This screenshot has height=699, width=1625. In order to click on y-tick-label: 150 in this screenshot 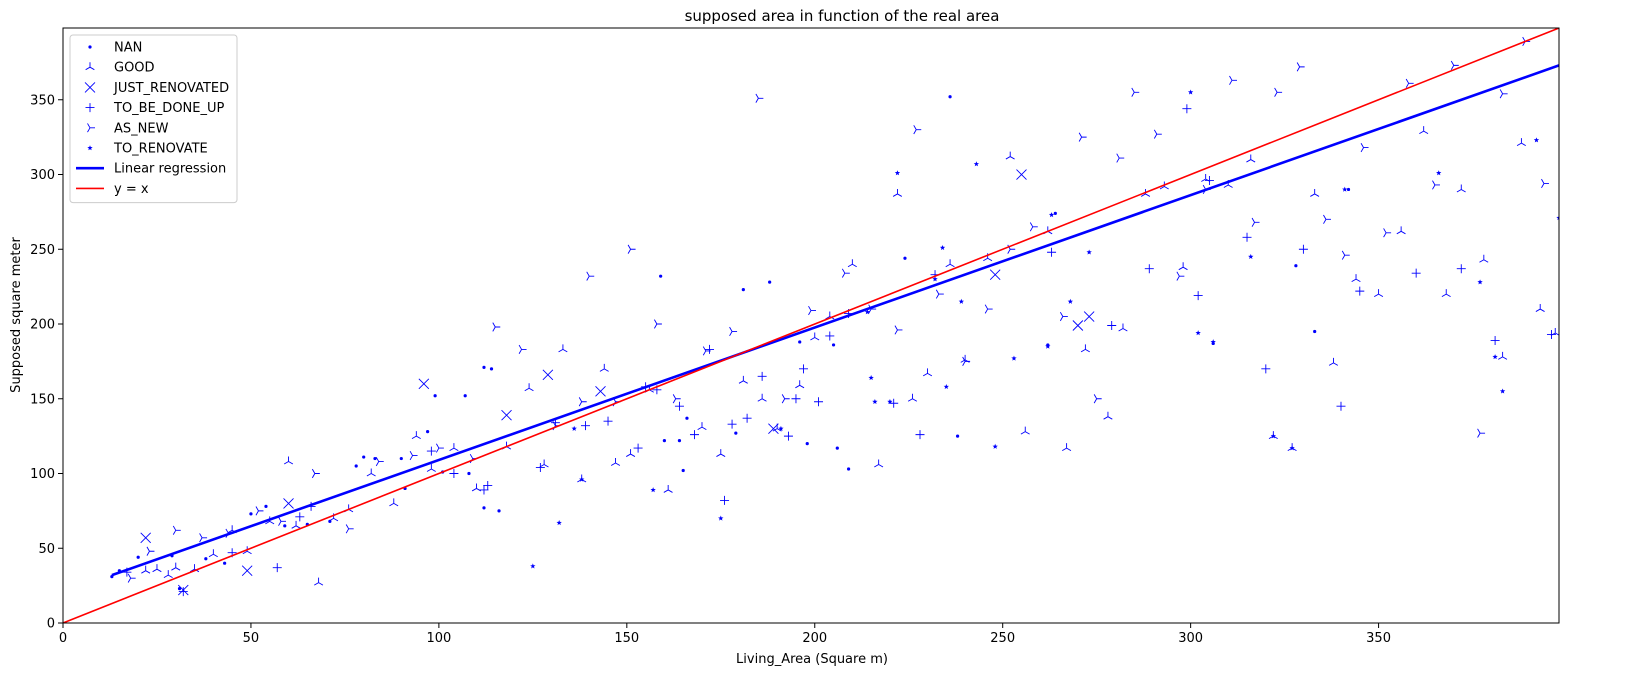, I will do `click(42, 399)`.